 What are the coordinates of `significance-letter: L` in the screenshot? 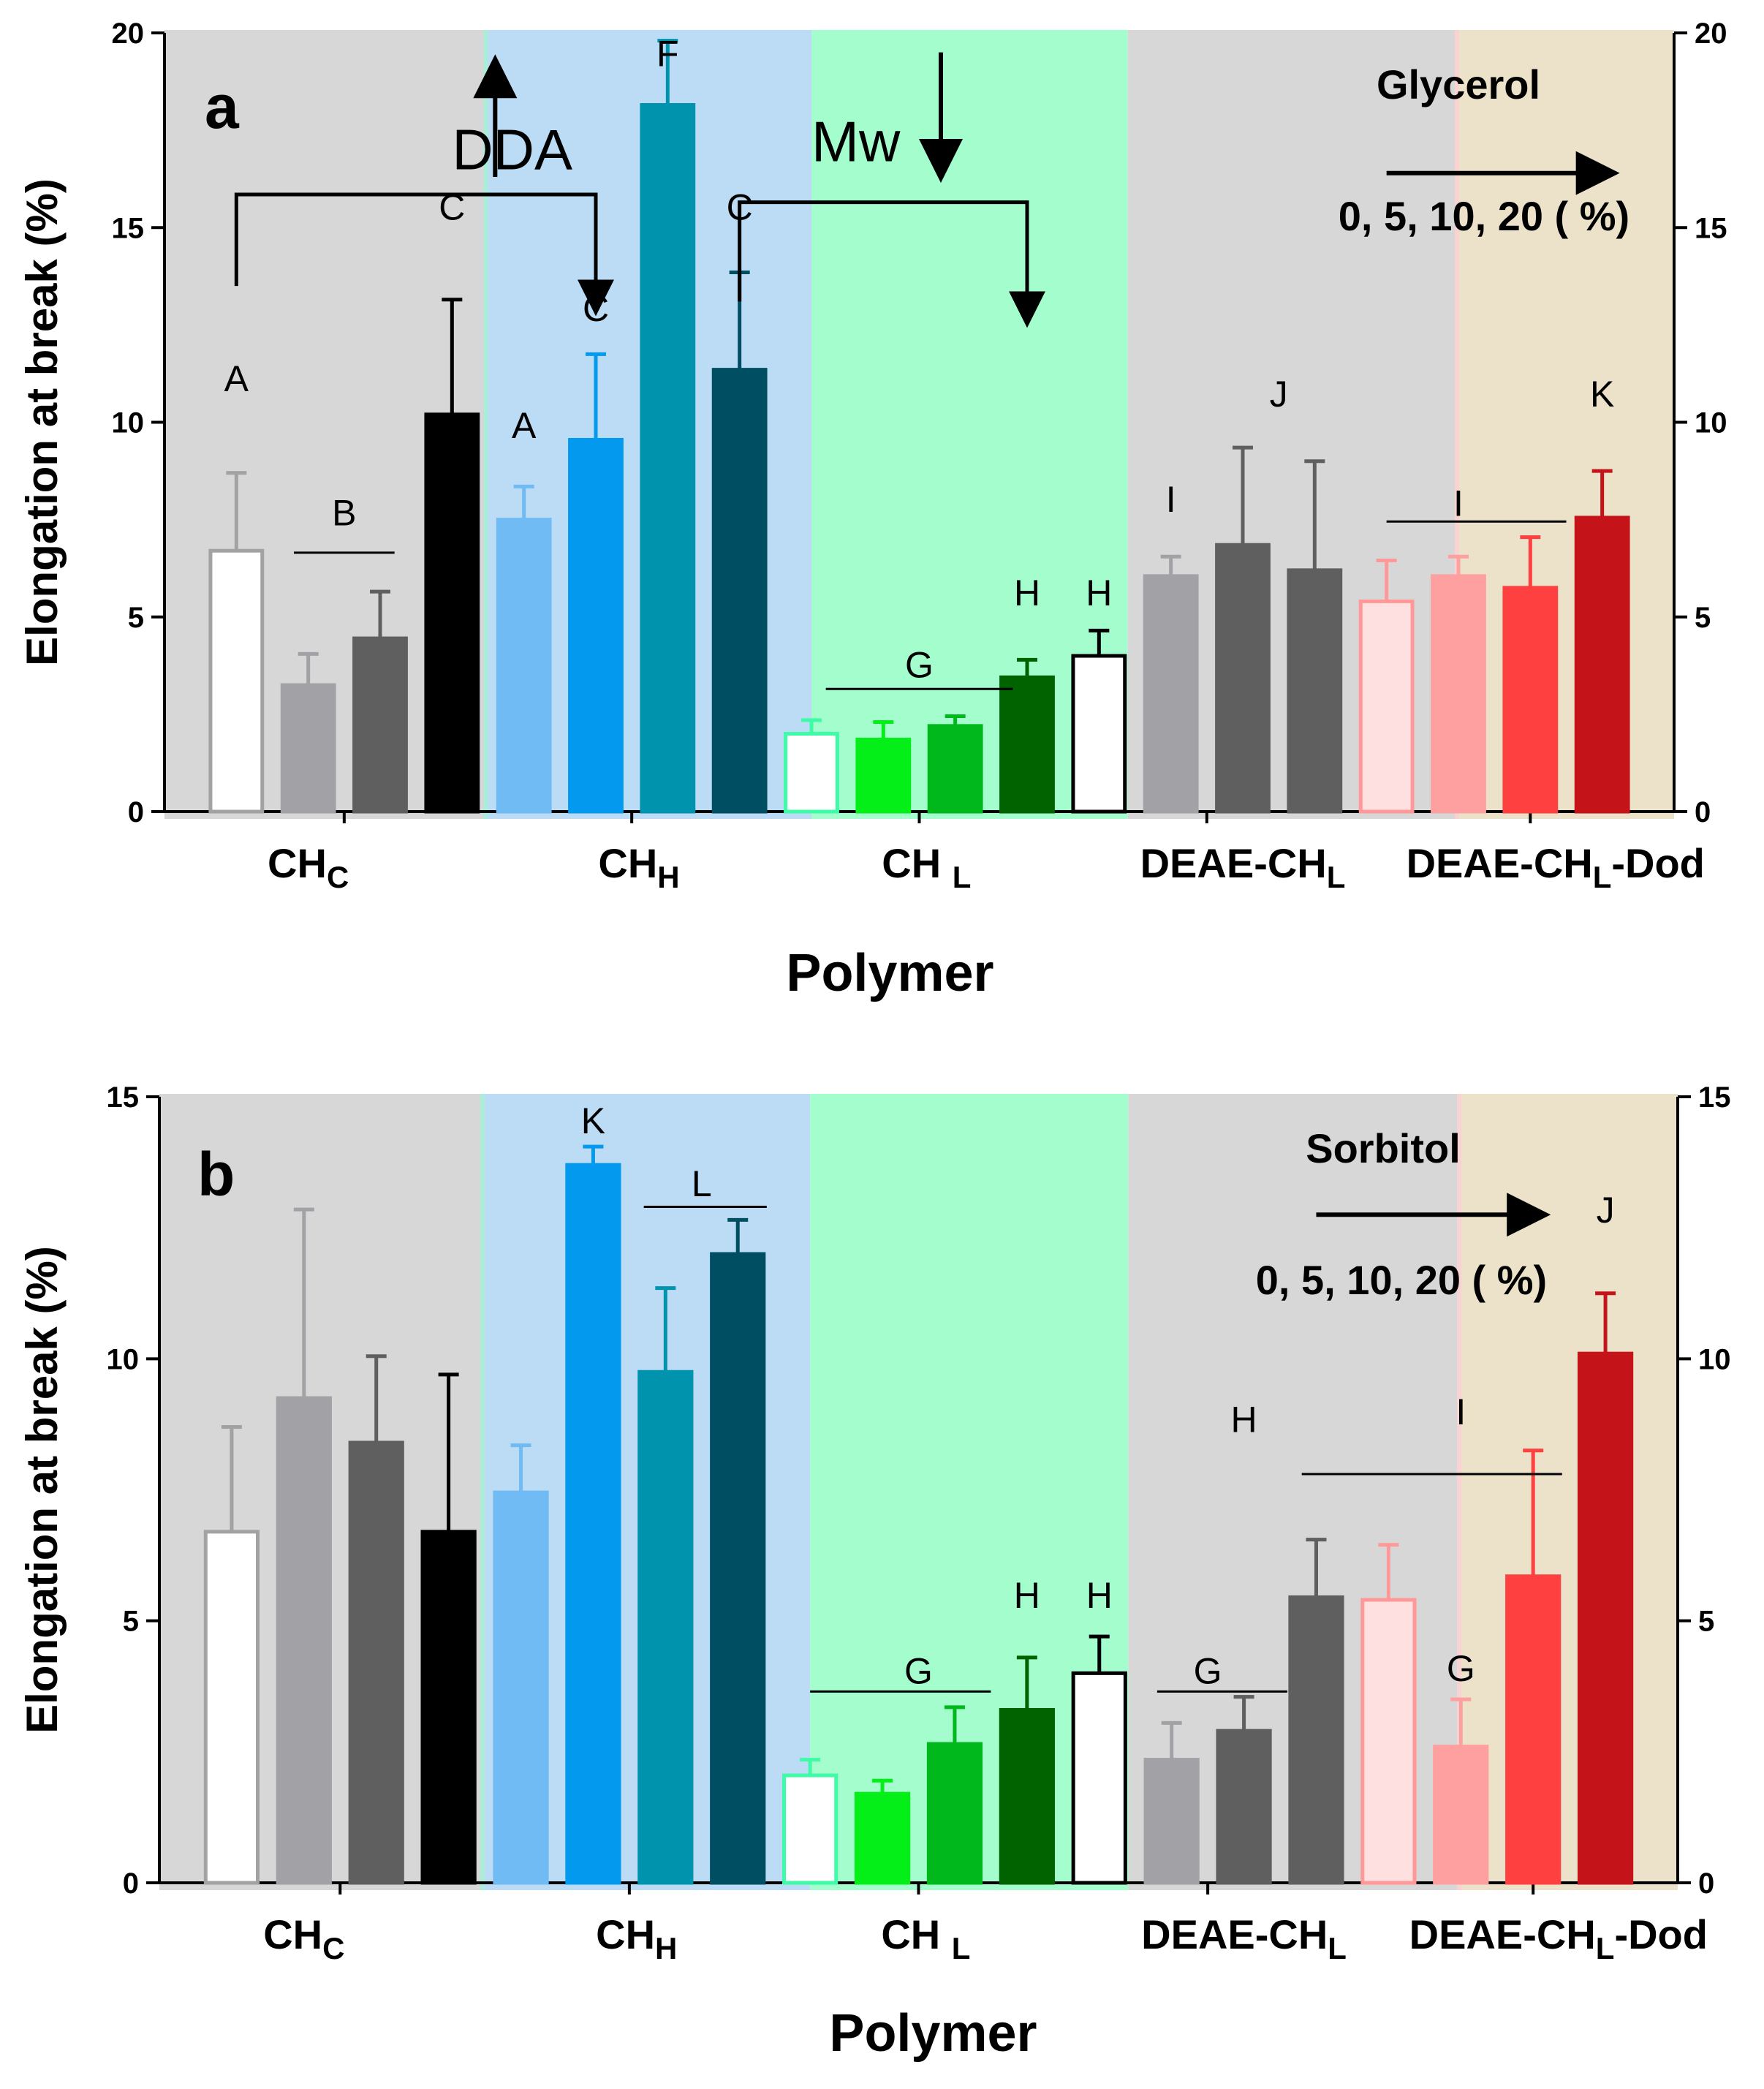 It's located at (702, 1183).